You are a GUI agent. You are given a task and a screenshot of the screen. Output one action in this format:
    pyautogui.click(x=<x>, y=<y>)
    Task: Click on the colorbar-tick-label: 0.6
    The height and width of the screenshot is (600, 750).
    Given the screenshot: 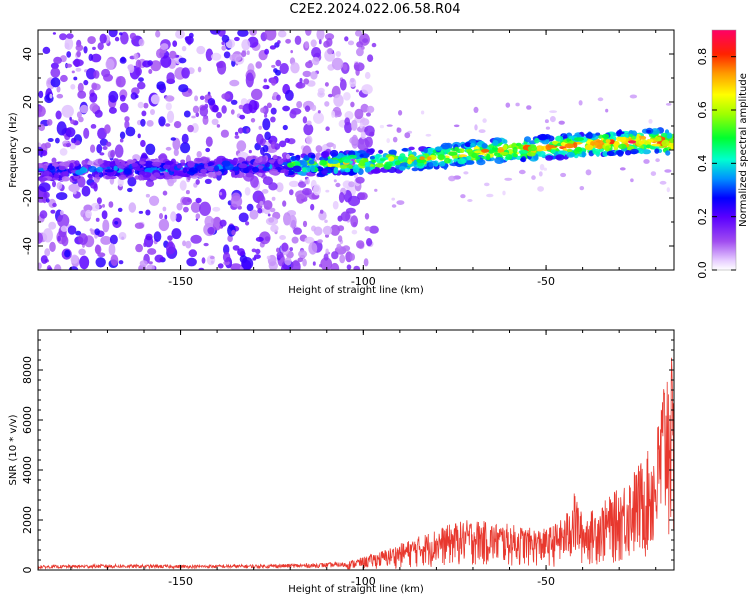 What is the action you would take?
    pyautogui.click(x=702, y=110)
    